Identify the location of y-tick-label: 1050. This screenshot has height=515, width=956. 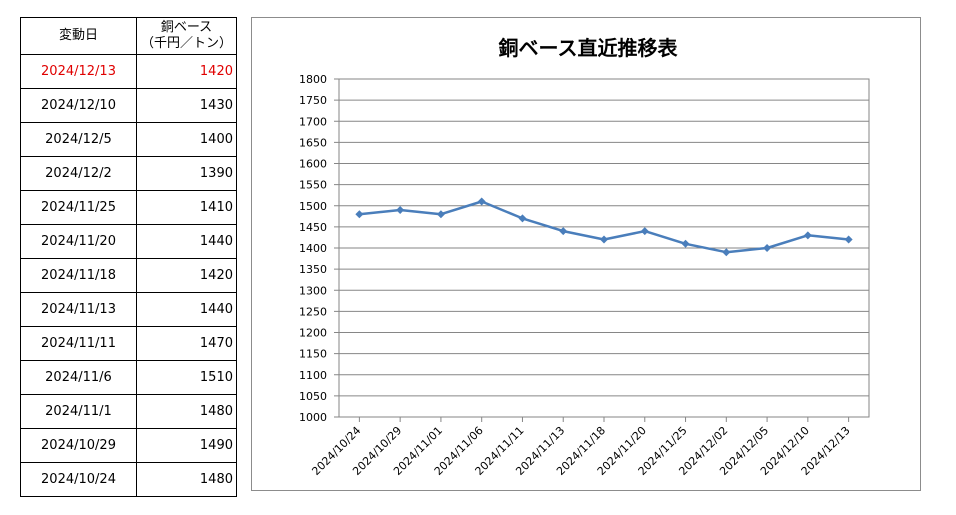
(313, 396).